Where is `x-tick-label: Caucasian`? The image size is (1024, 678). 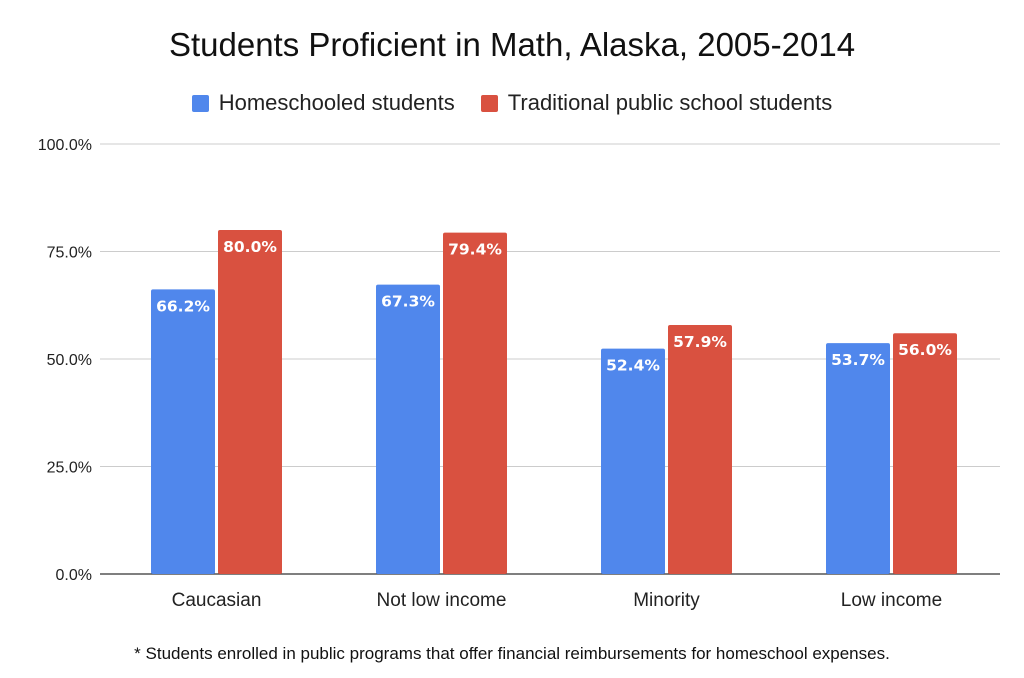
x-tick-label: Caucasian is located at coordinates (217, 600).